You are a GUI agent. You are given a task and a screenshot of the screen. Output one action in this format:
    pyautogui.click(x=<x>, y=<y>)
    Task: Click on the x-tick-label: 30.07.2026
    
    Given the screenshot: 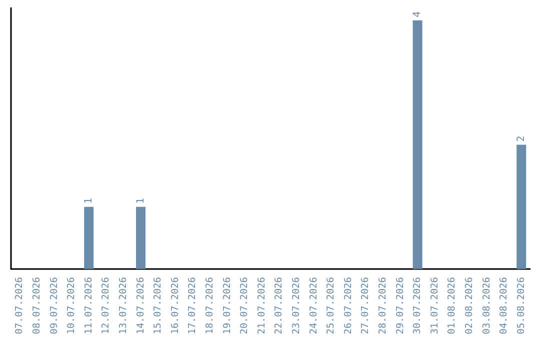 What is the action you would take?
    pyautogui.click(x=418, y=305)
    